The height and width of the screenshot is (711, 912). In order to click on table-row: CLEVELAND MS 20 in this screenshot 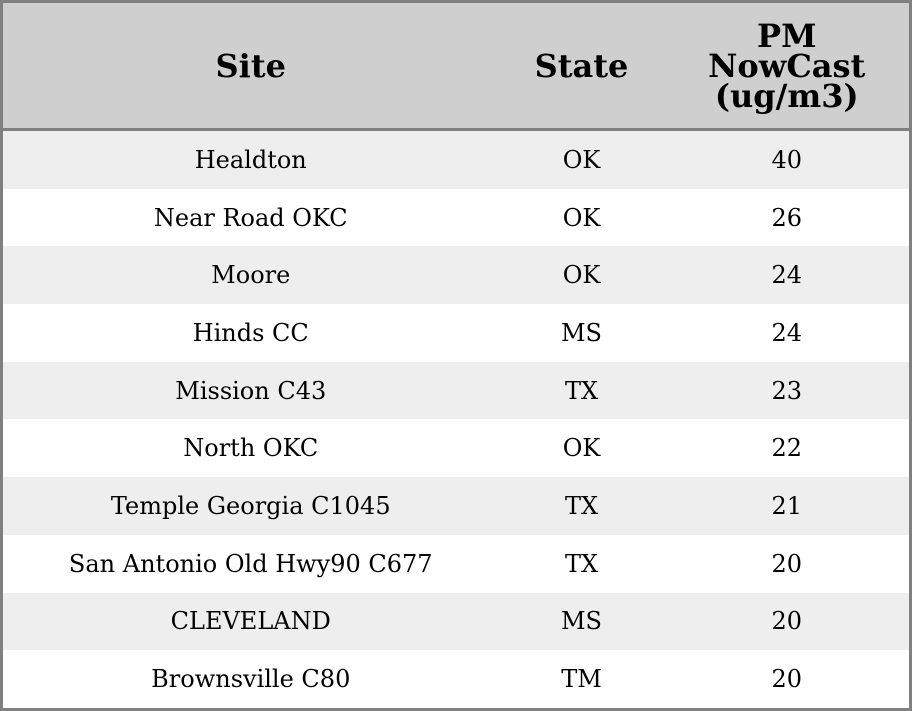, I will do `click(456, 621)`.